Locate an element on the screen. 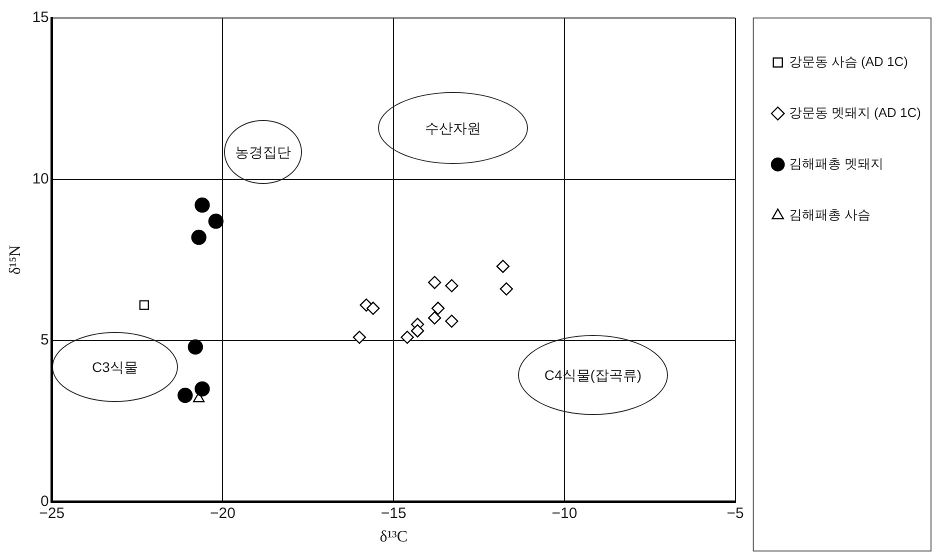  legend-label: 강문동 멧돼지 (AD 1C) is located at coordinates (854, 112).